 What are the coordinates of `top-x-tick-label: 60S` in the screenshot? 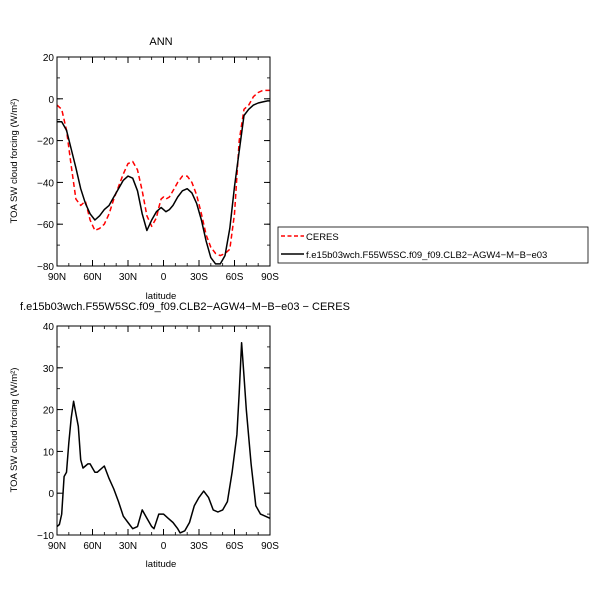 It's located at (235, 277).